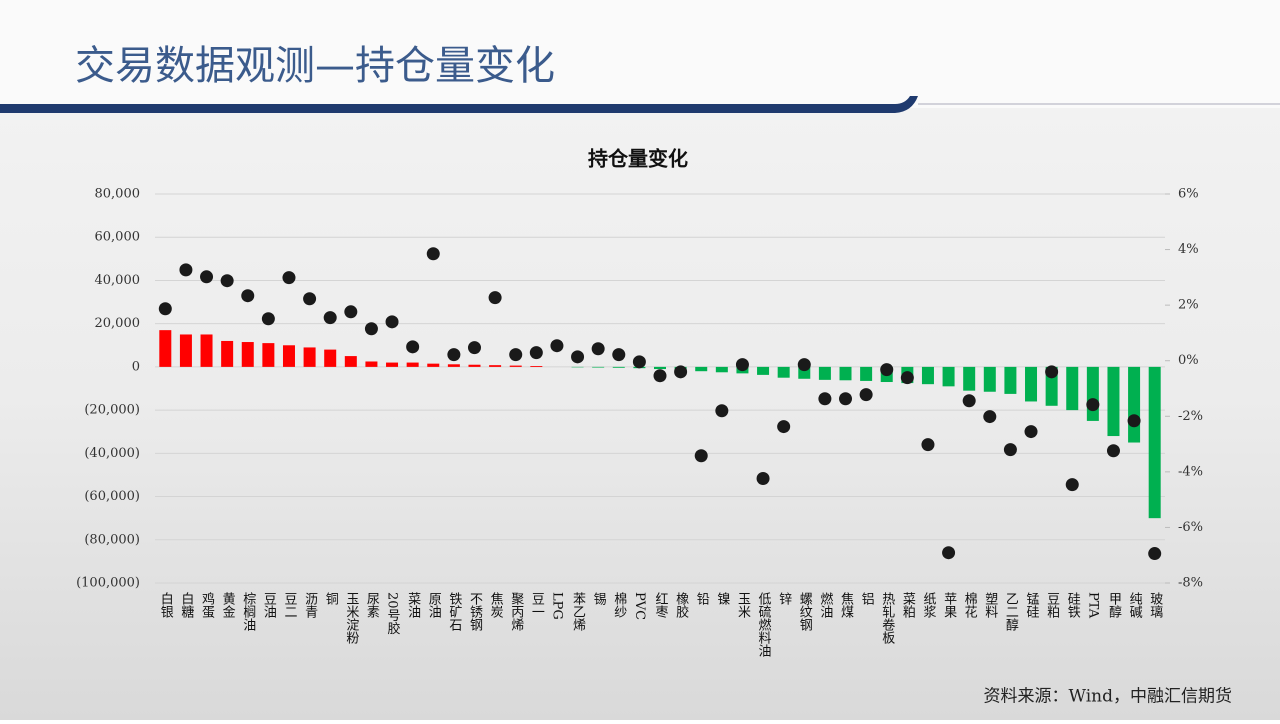 Image resolution: width=1280 pixels, height=724 pixels. Describe the element at coordinates (496, 605) in the screenshot. I see `x-tick-label: 焦炭` at that location.